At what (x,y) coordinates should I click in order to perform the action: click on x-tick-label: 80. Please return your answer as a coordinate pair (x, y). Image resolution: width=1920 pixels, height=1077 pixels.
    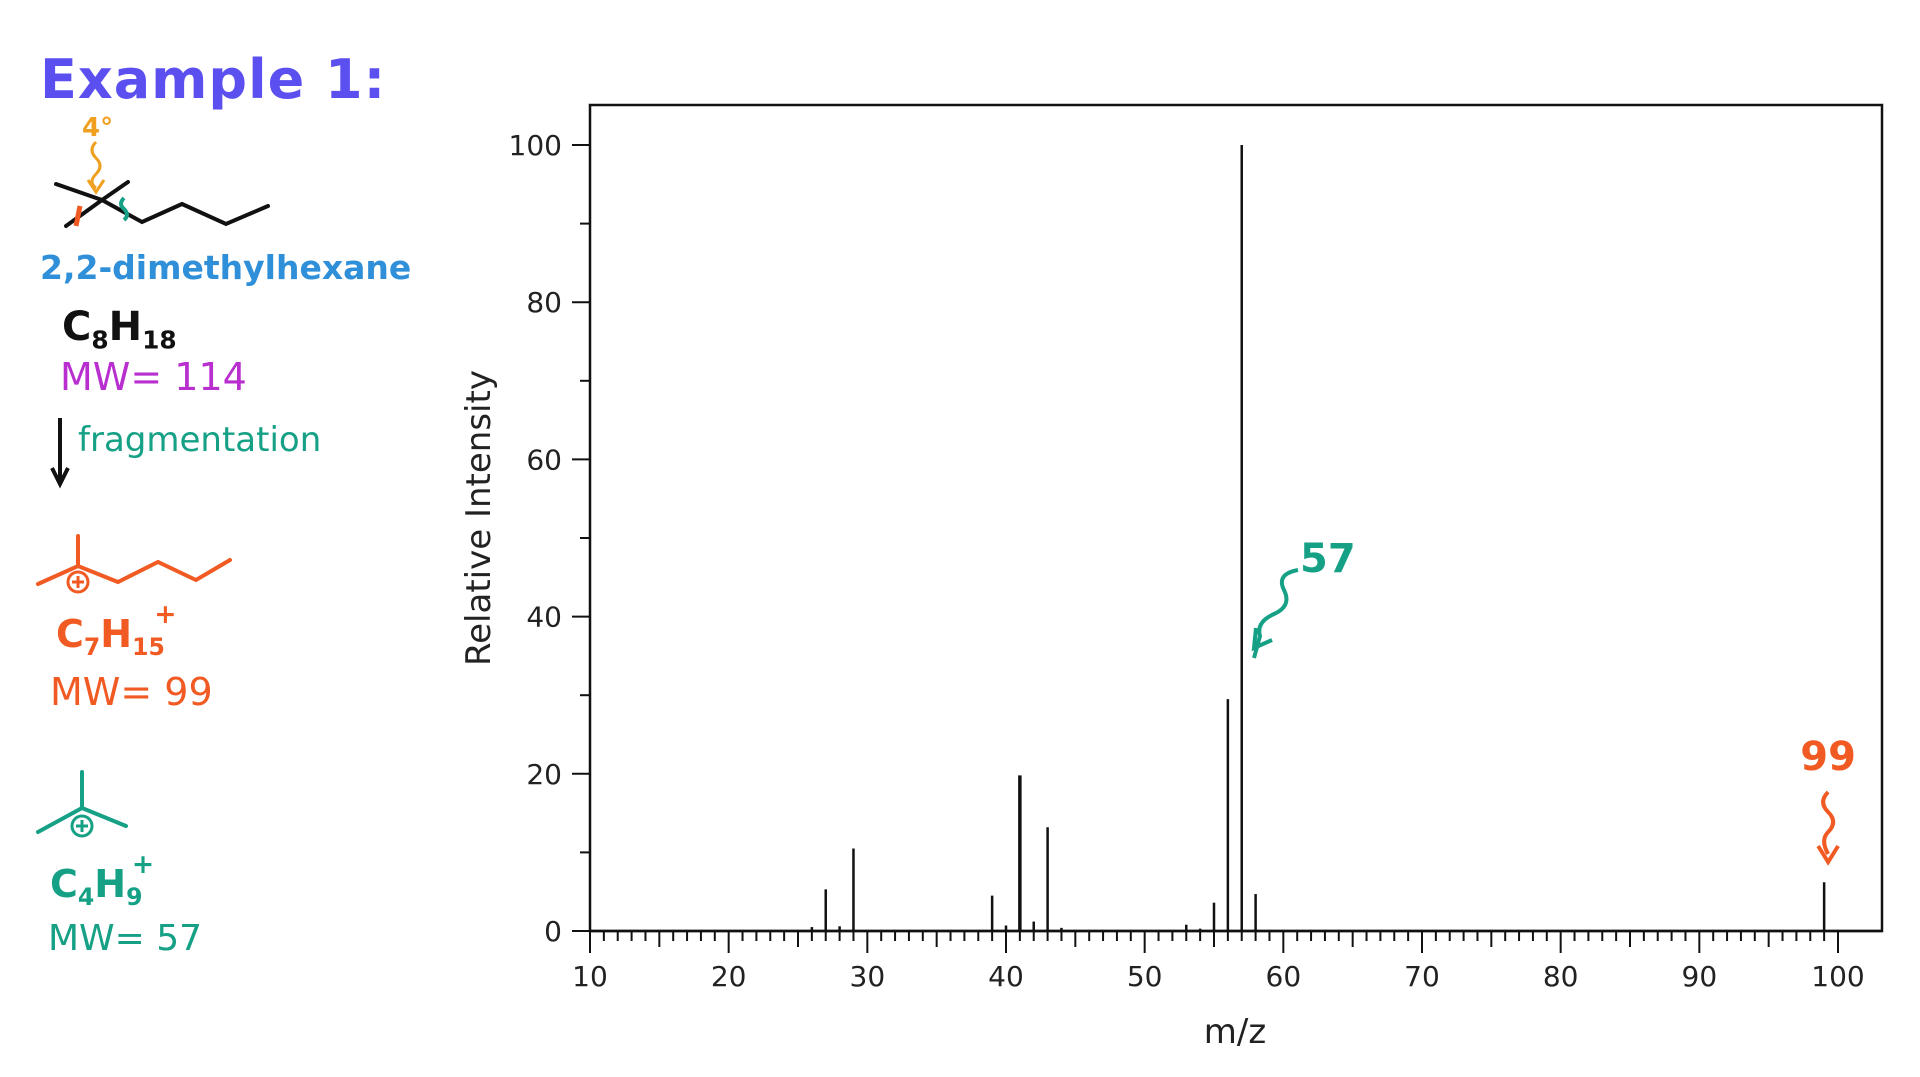
    Looking at the image, I should click on (1561, 976).